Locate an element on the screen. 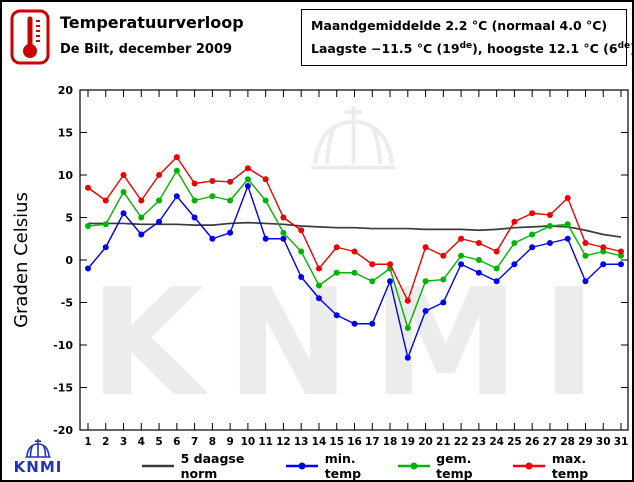 The image size is (634, 482). knmi-logo-text: KNMI is located at coordinates (38, 467).